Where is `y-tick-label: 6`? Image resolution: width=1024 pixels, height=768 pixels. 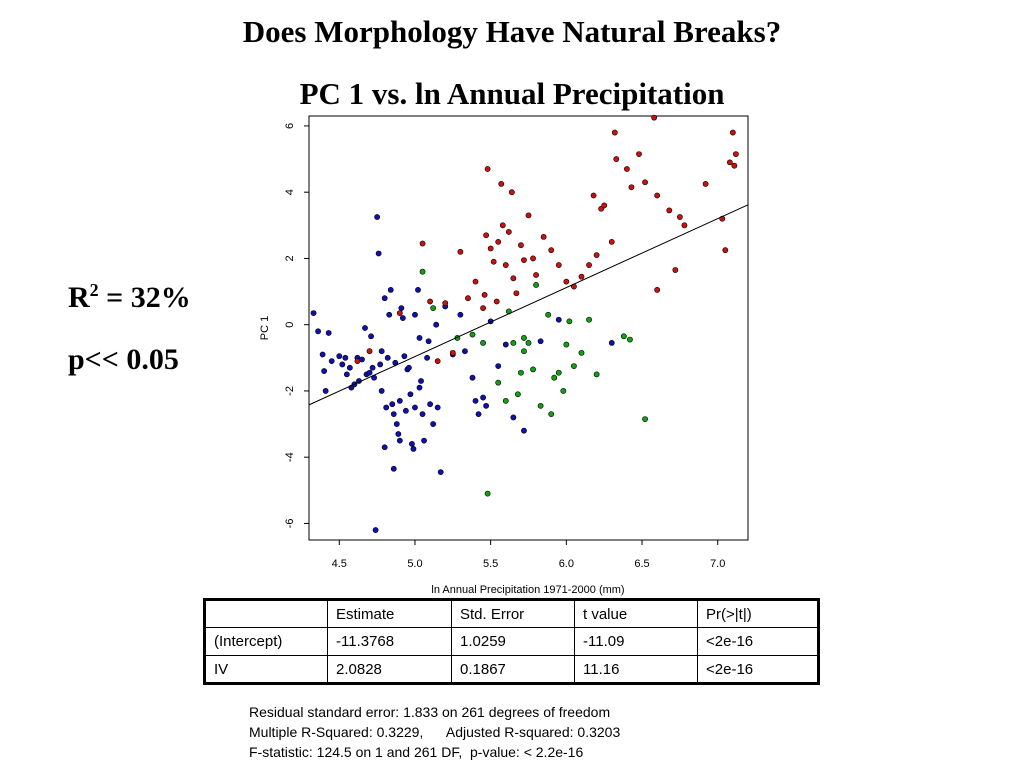
y-tick-label: 6 is located at coordinates (290, 126).